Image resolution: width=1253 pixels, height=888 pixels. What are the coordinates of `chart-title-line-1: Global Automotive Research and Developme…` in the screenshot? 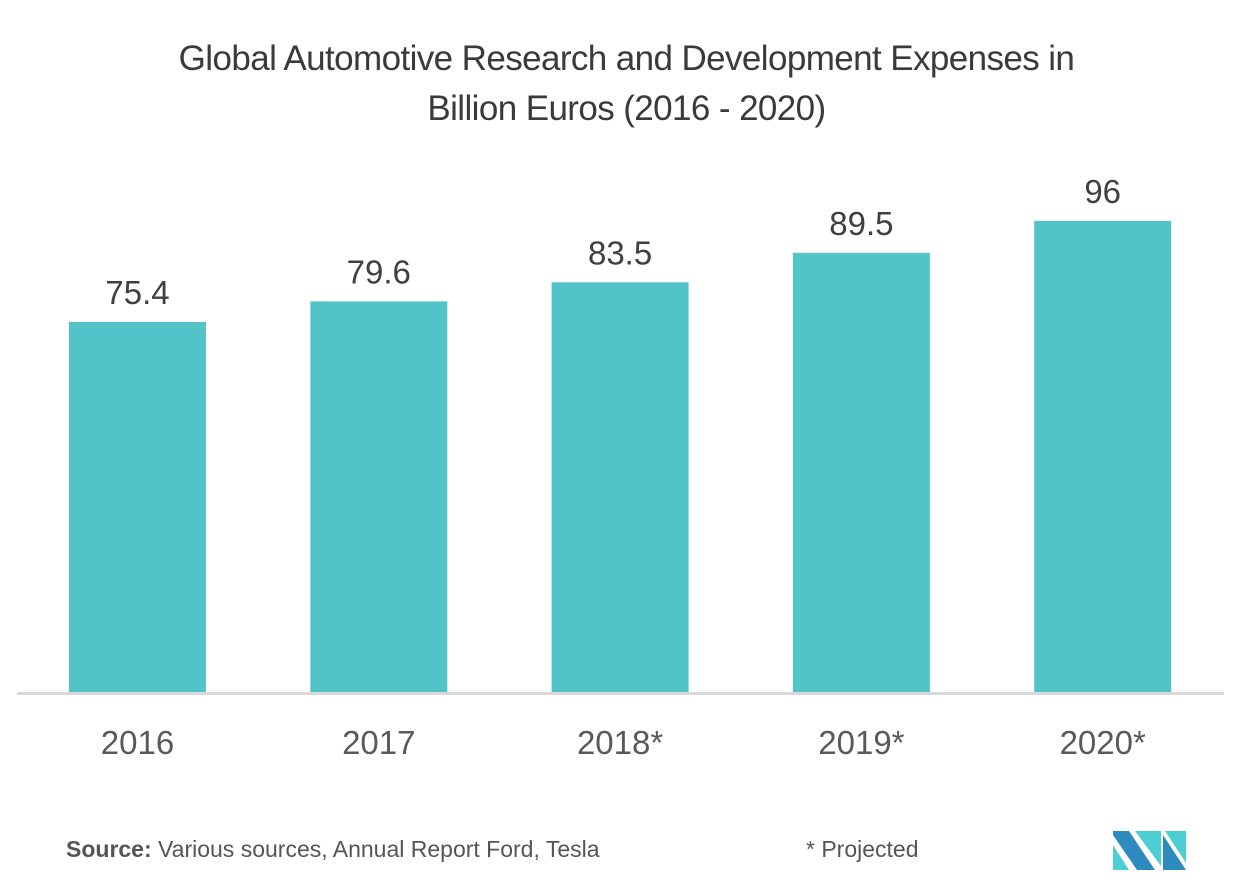 It's located at (626, 58).